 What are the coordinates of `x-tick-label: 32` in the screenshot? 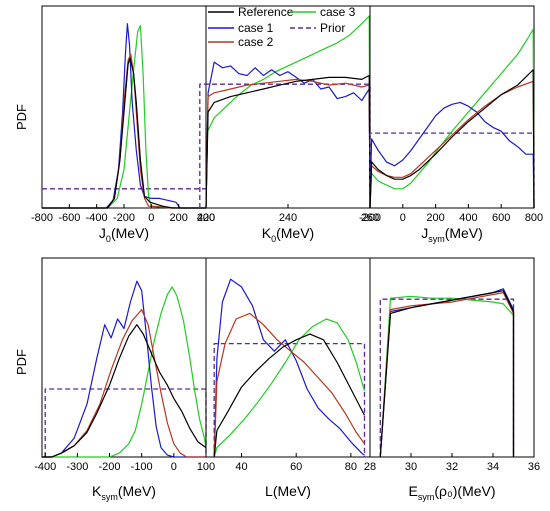 It's located at (452, 467).